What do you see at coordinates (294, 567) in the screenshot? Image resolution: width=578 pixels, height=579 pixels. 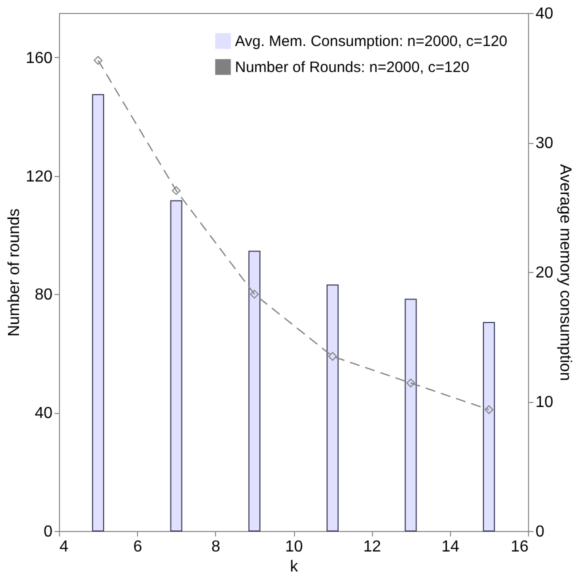 I see `x-axis-title: k` at bounding box center [294, 567].